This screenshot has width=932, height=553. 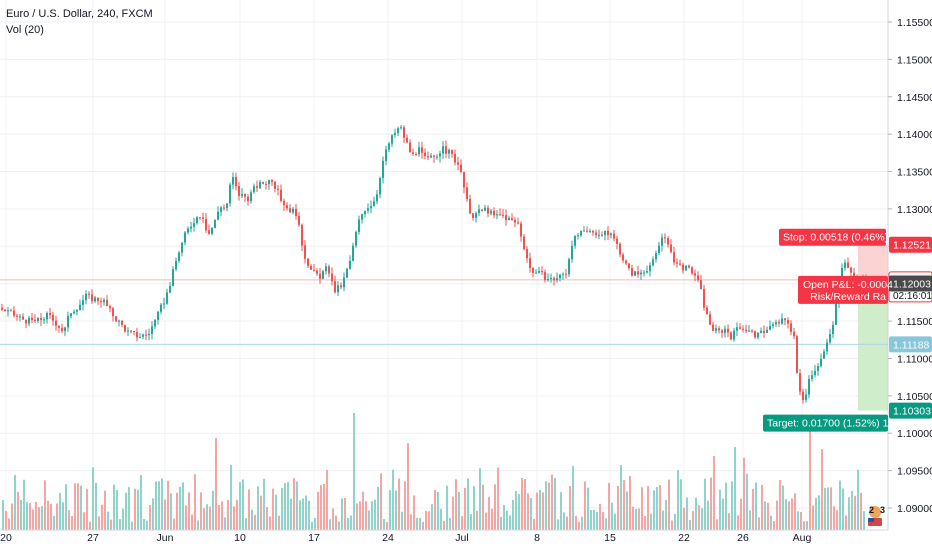 I want to click on line-price-tag-text: 1.11188, so click(x=911, y=345).